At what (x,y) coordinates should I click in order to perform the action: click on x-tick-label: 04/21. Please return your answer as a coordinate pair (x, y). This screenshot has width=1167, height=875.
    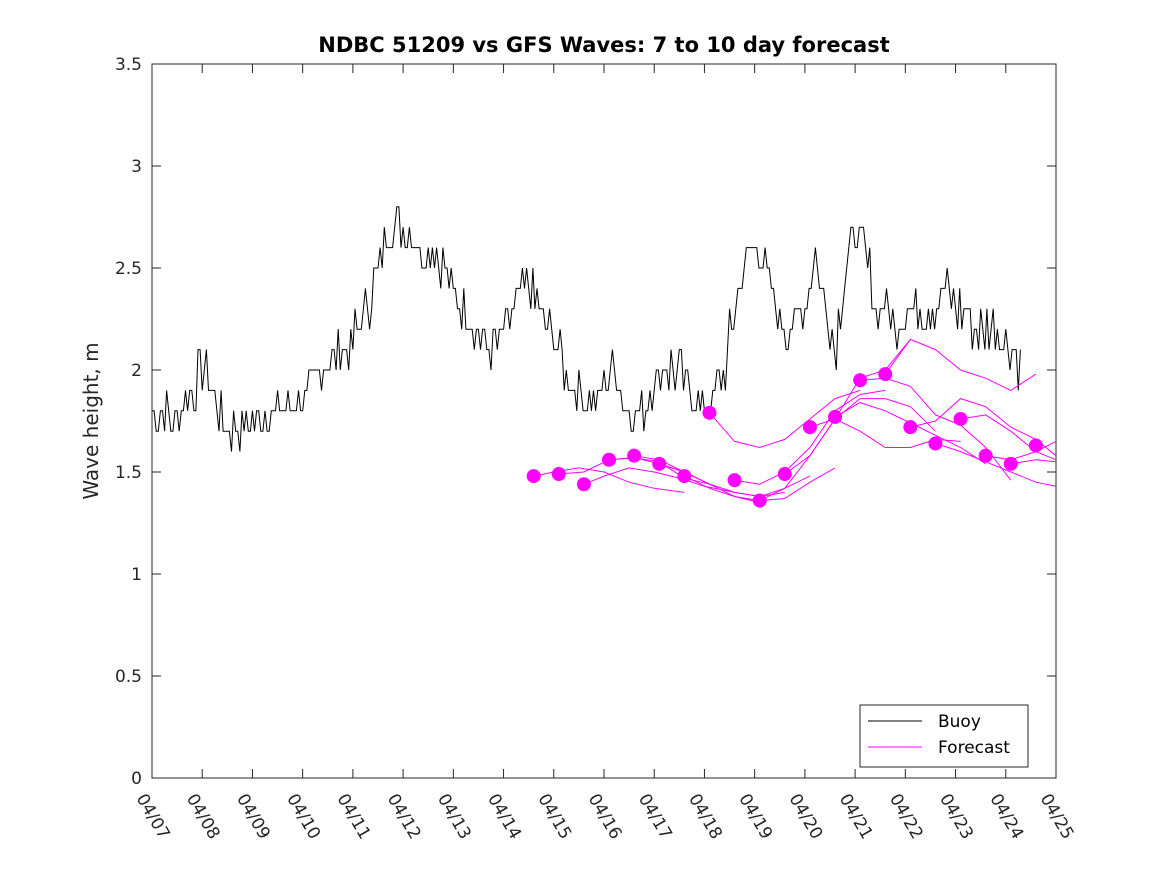
    Looking at the image, I should click on (856, 817).